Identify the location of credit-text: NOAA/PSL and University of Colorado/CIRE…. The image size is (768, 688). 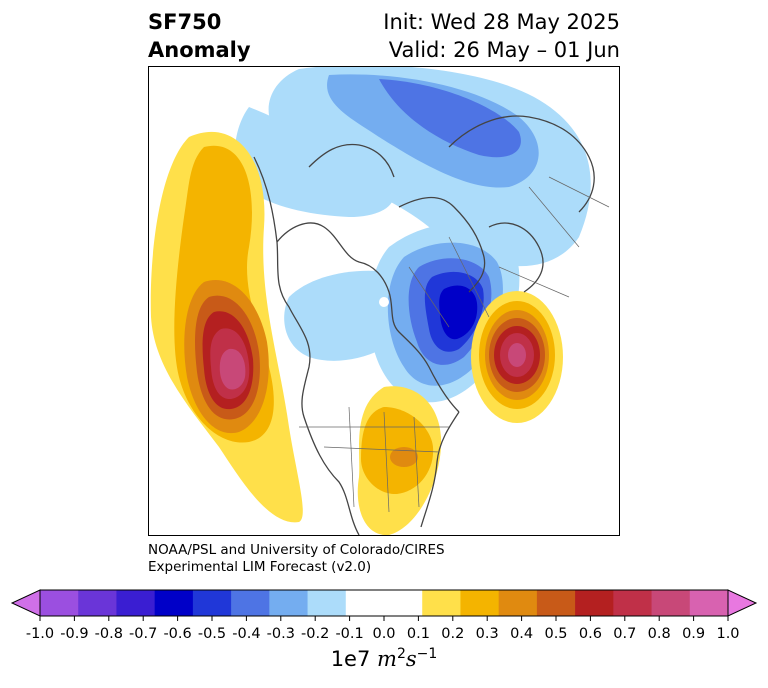
(296, 559).